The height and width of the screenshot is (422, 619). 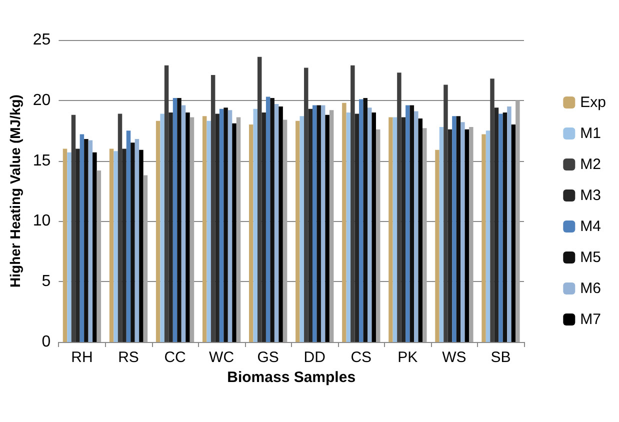 What do you see at coordinates (268, 357) in the screenshot?
I see `x-tick-label: GS` at bounding box center [268, 357].